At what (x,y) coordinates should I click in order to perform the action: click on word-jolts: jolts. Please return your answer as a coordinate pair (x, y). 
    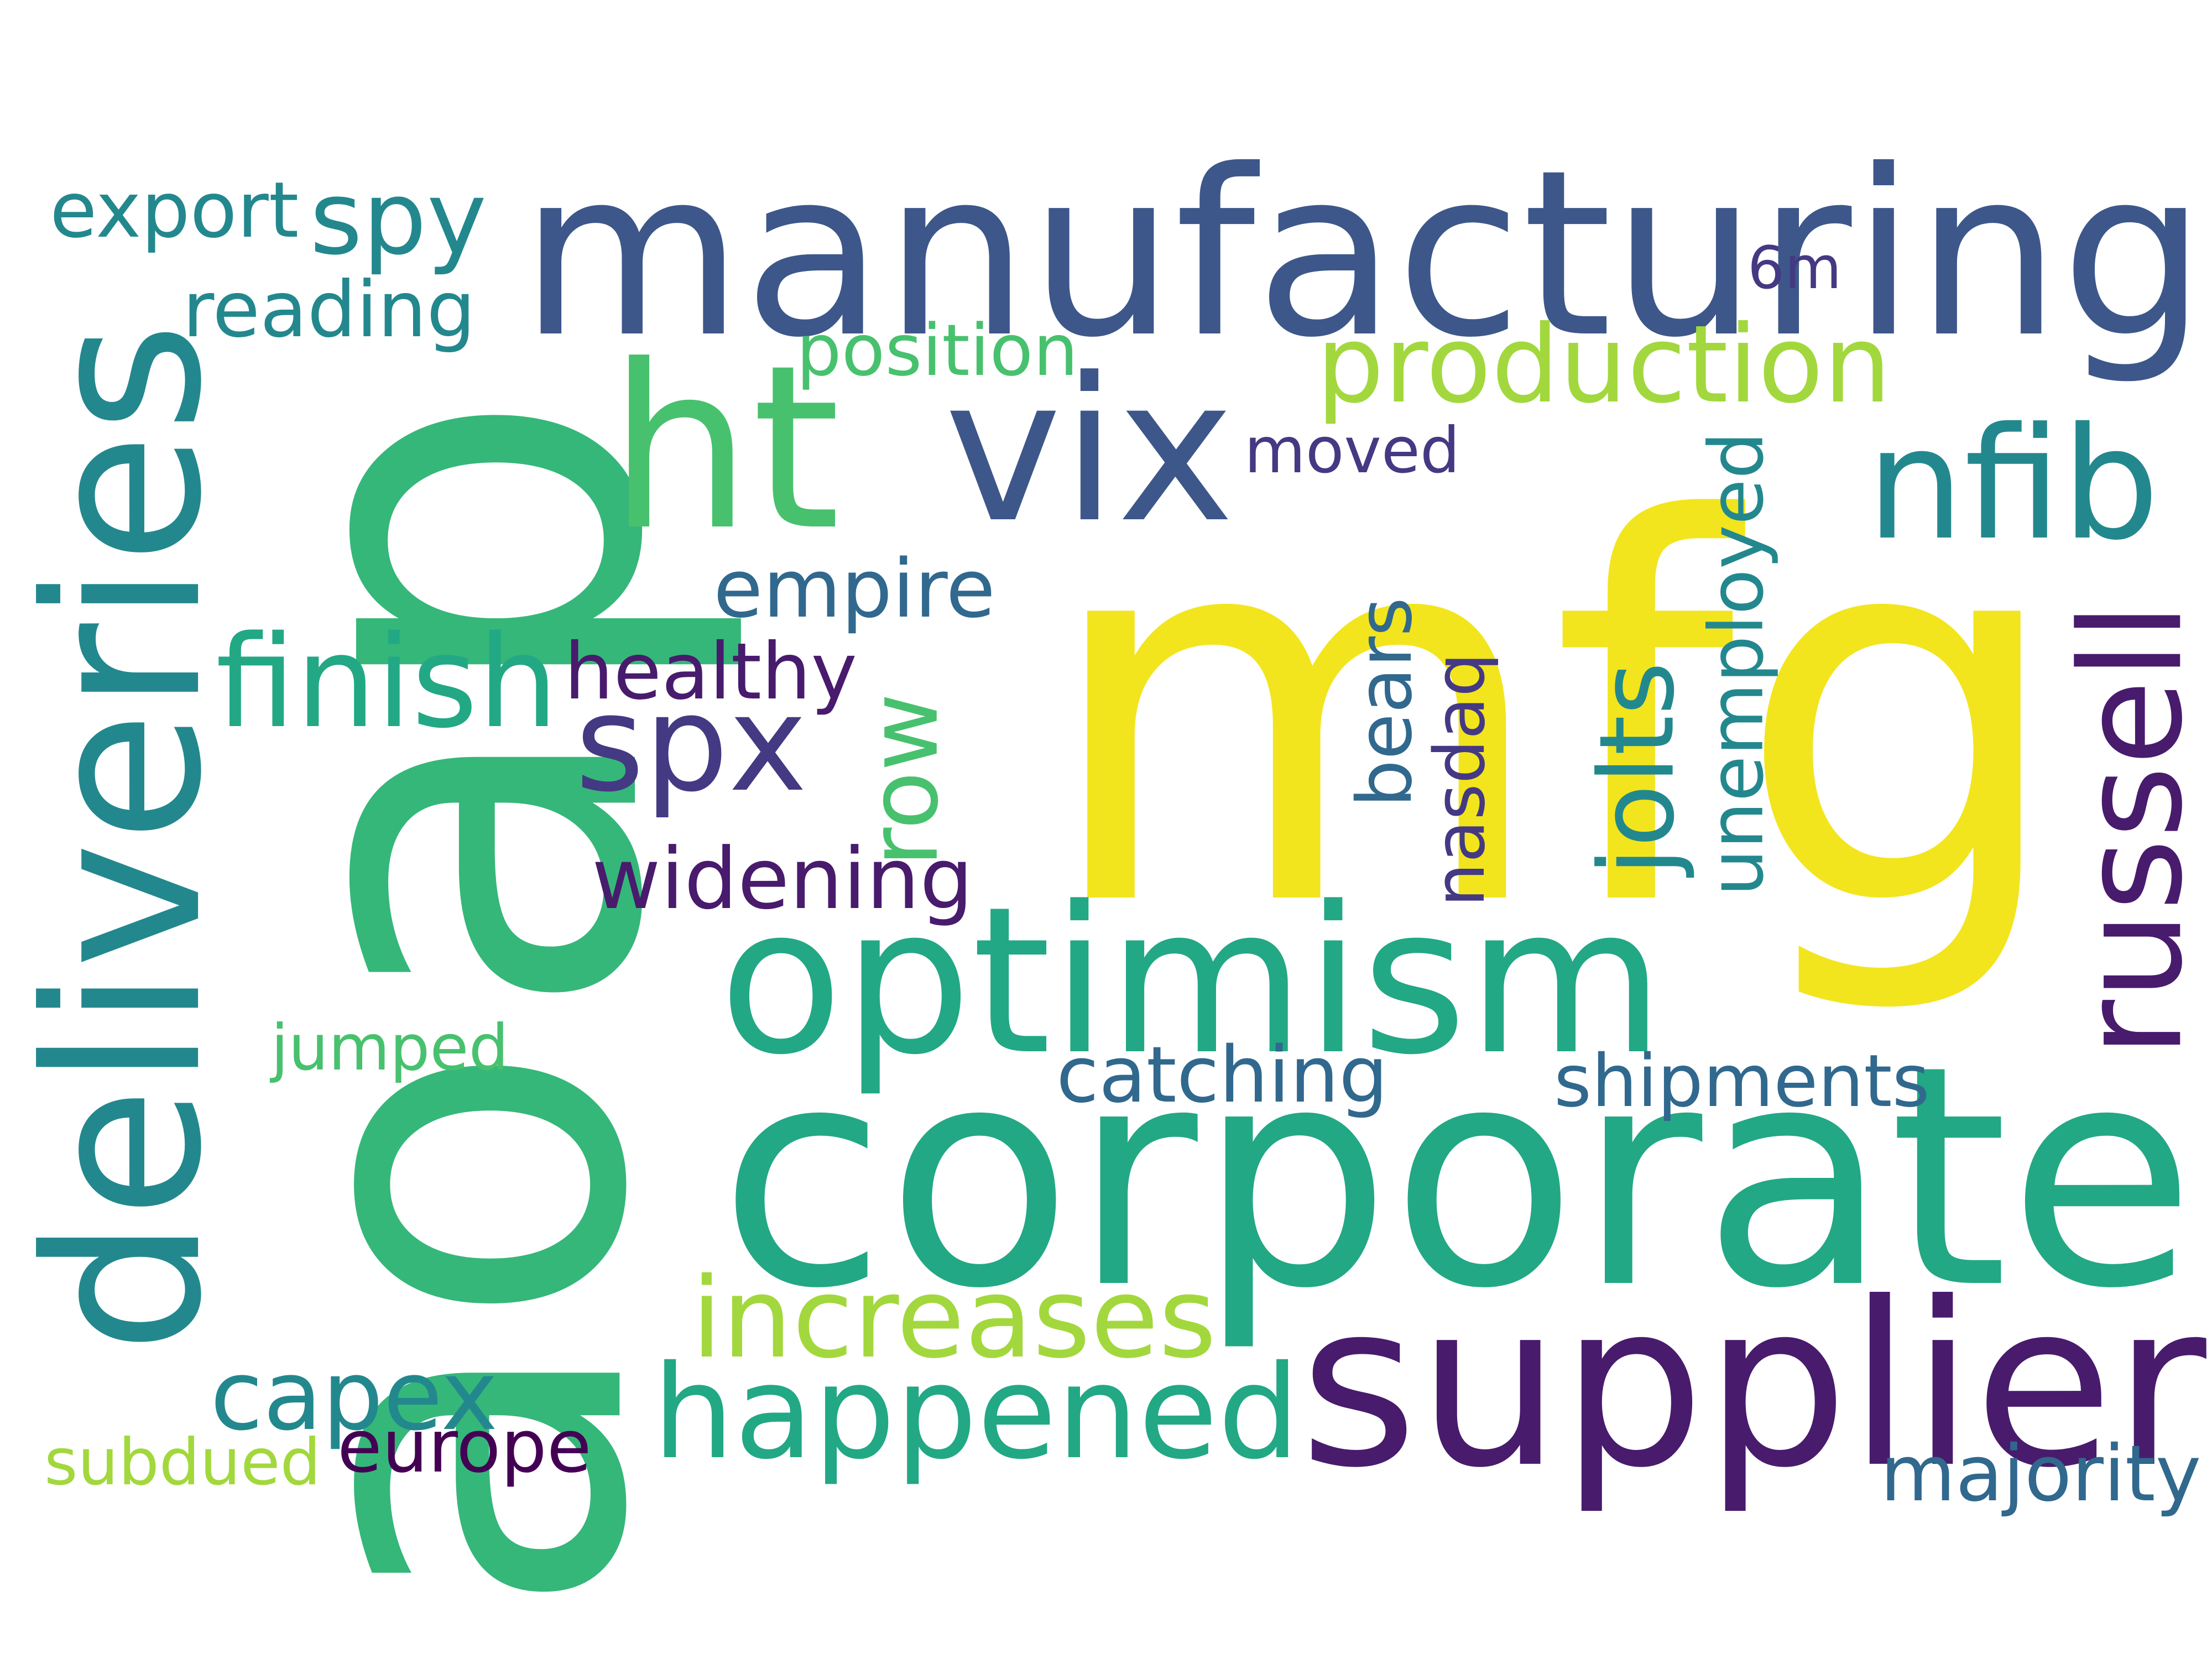
    Looking at the image, I should click on (1637, 769).